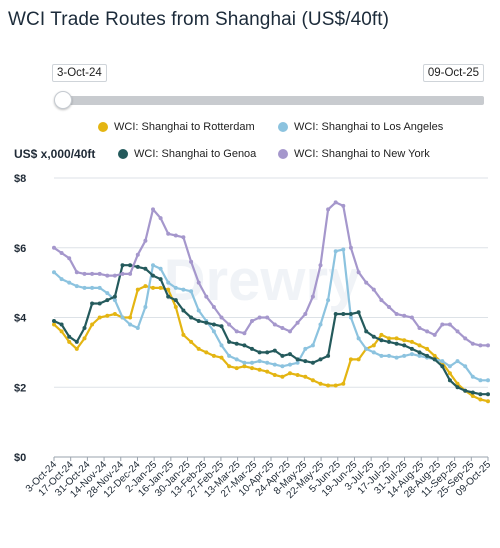 This screenshot has height=548, width=500. What do you see at coordinates (176, 127) in the screenshot?
I see `legend-item-rotterdam: WCI: Shanghai to Rotterdam` at bounding box center [176, 127].